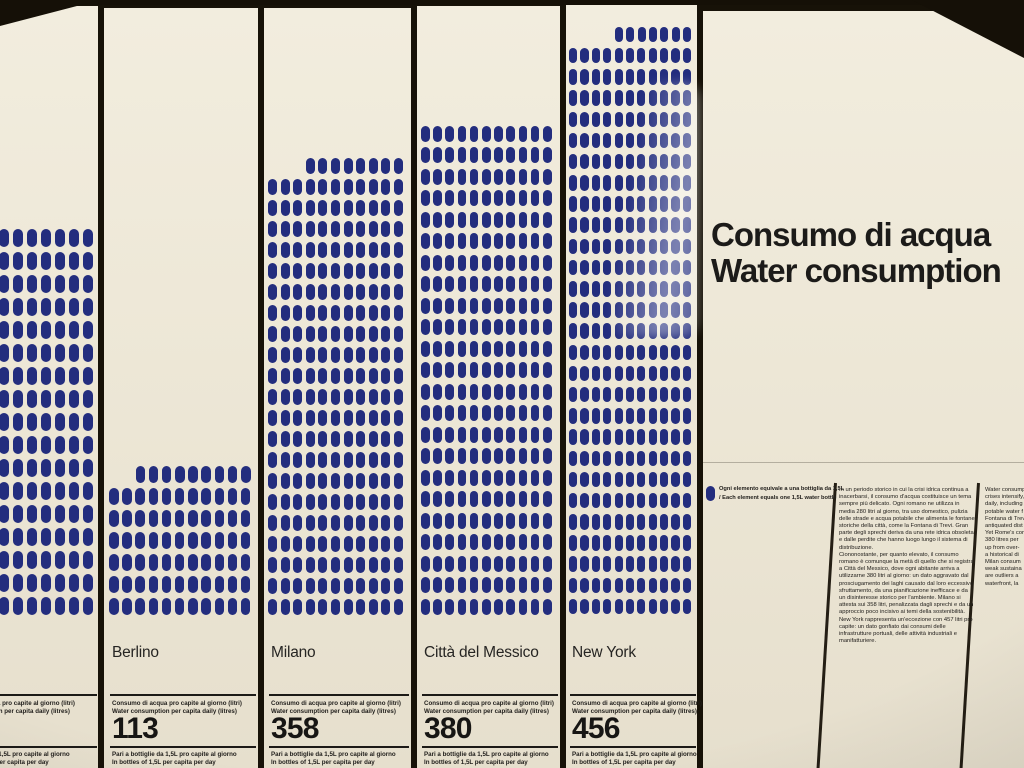  What do you see at coordinates (339, 695) in the screenshot?
I see `divider-line` at bounding box center [339, 695].